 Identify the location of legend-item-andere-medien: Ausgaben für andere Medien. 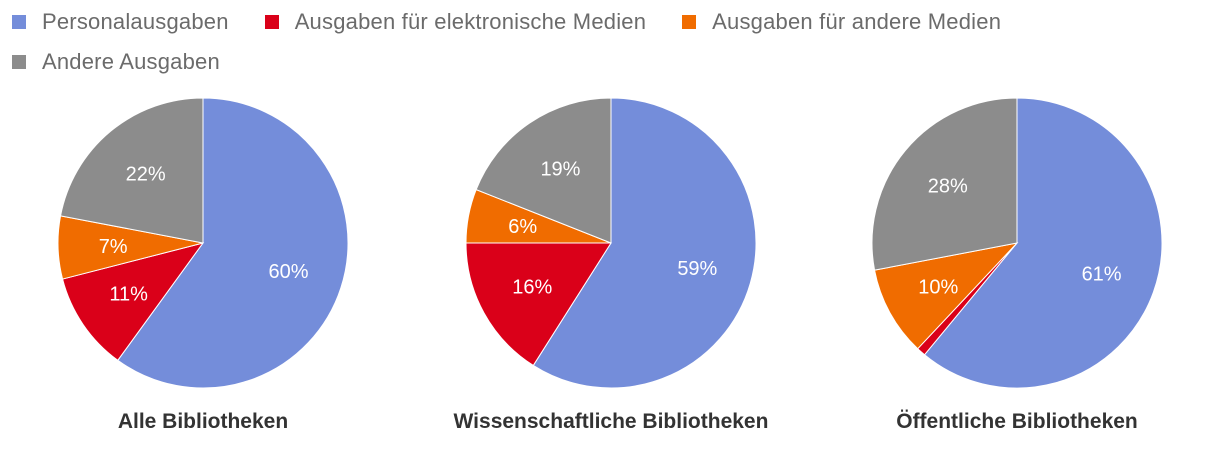
(841, 22).